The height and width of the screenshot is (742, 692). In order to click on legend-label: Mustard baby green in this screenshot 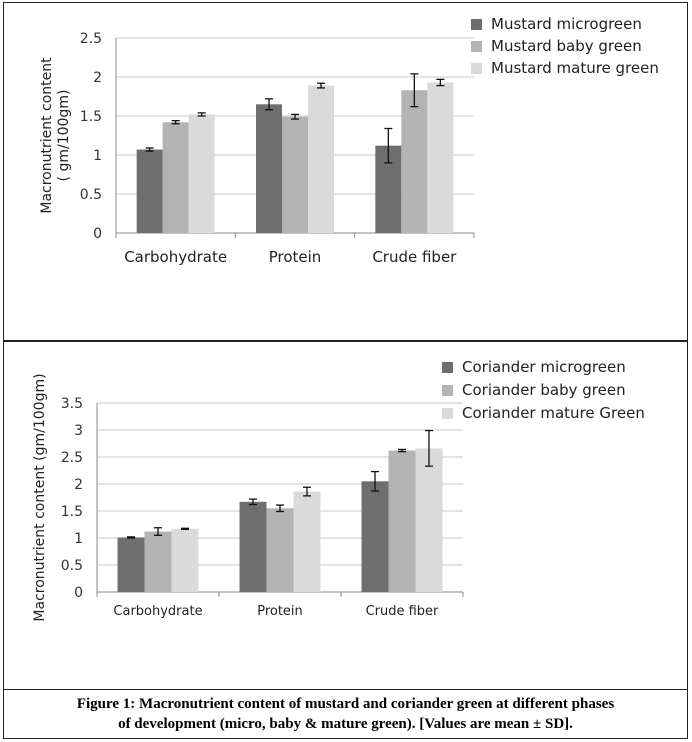, I will do `click(566, 46)`.